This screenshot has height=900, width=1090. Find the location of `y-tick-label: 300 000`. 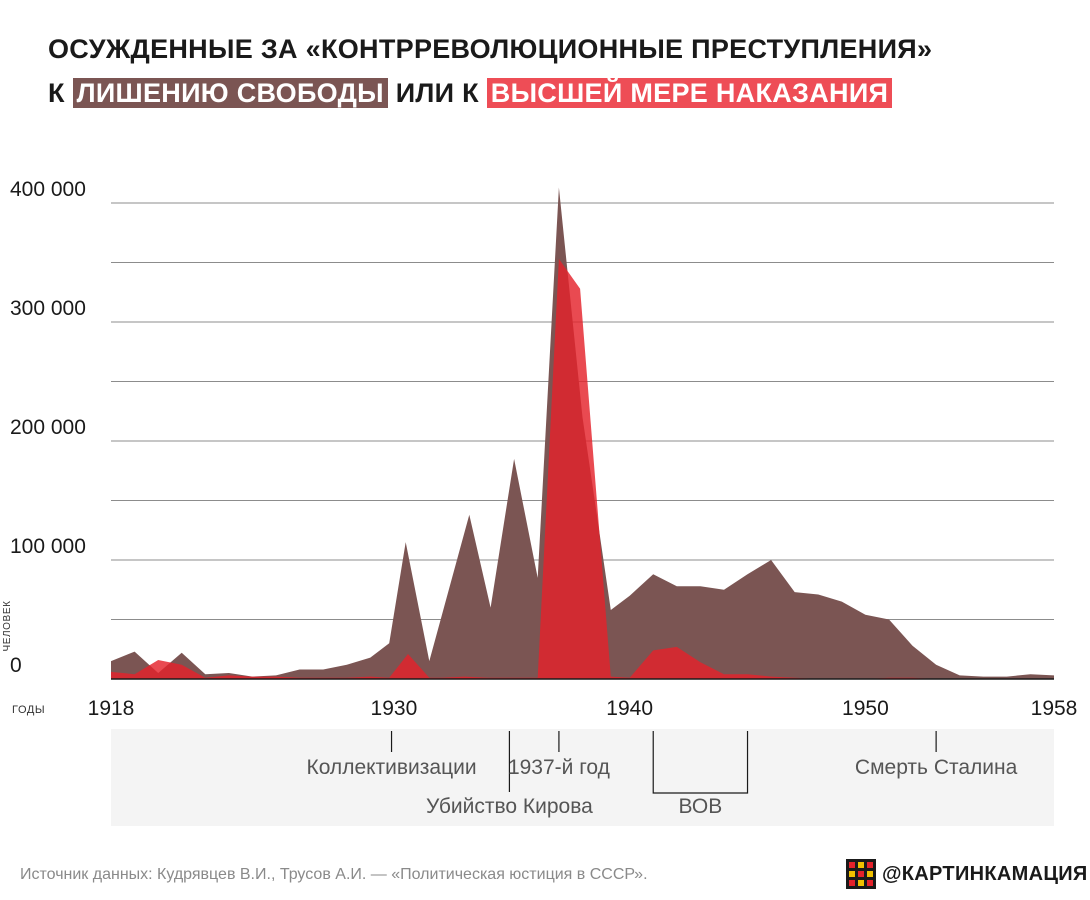

y-tick-label: 300 000 is located at coordinates (48, 308).